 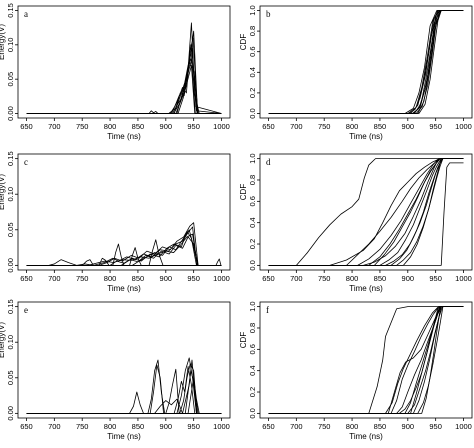 I want to click on panel-e-xtick-label: 650, so click(x=26, y=426).